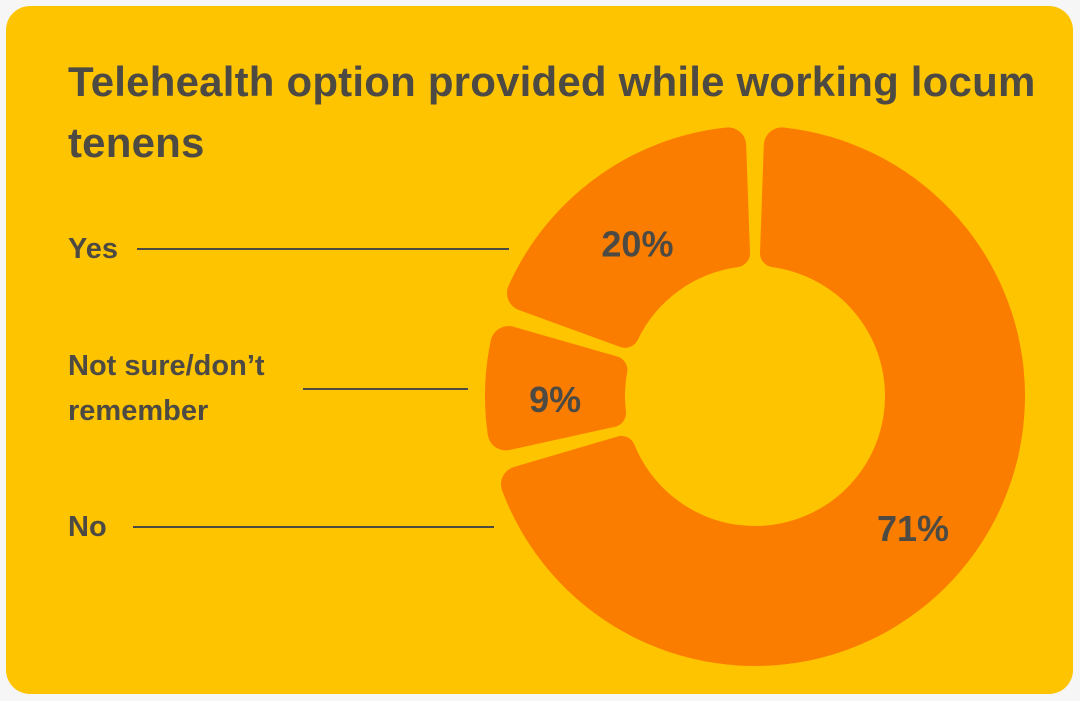 The width and height of the screenshot is (1080, 701). What do you see at coordinates (87, 527) in the screenshot?
I see `legend-label-no: No` at bounding box center [87, 527].